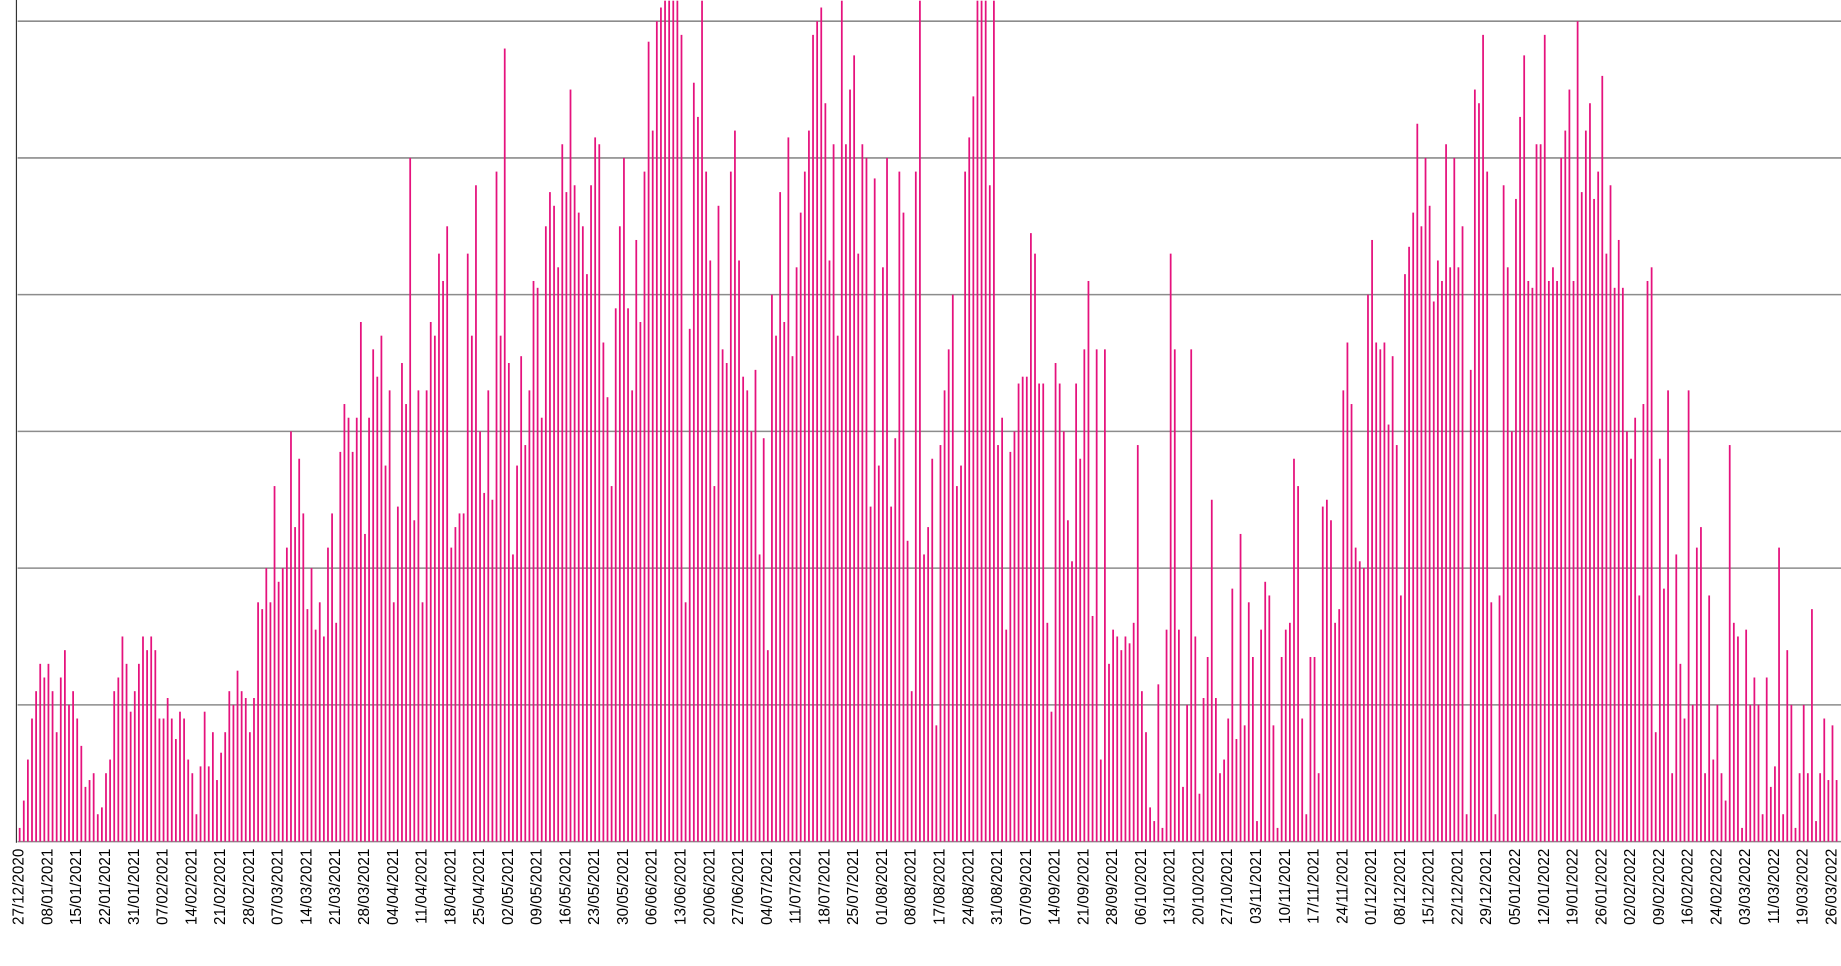 The height and width of the screenshot is (966, 1841). What do you see at coordinates (1515, 887) in the screenshot?
I see `x-tick-label: 05/01/2022` at bounding box center [1515, 887].